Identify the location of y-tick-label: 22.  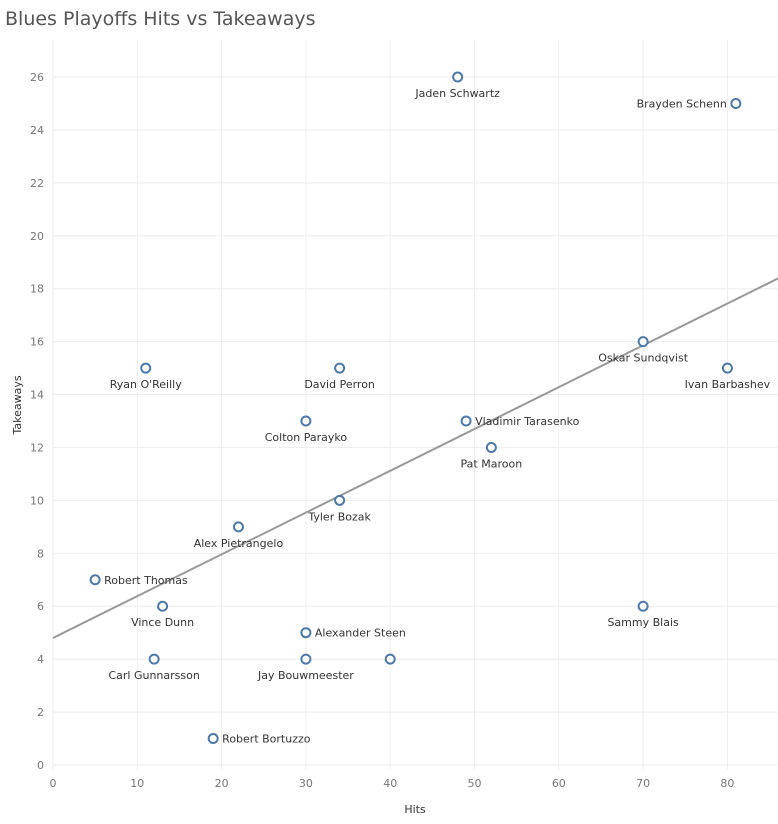
(37, 183).